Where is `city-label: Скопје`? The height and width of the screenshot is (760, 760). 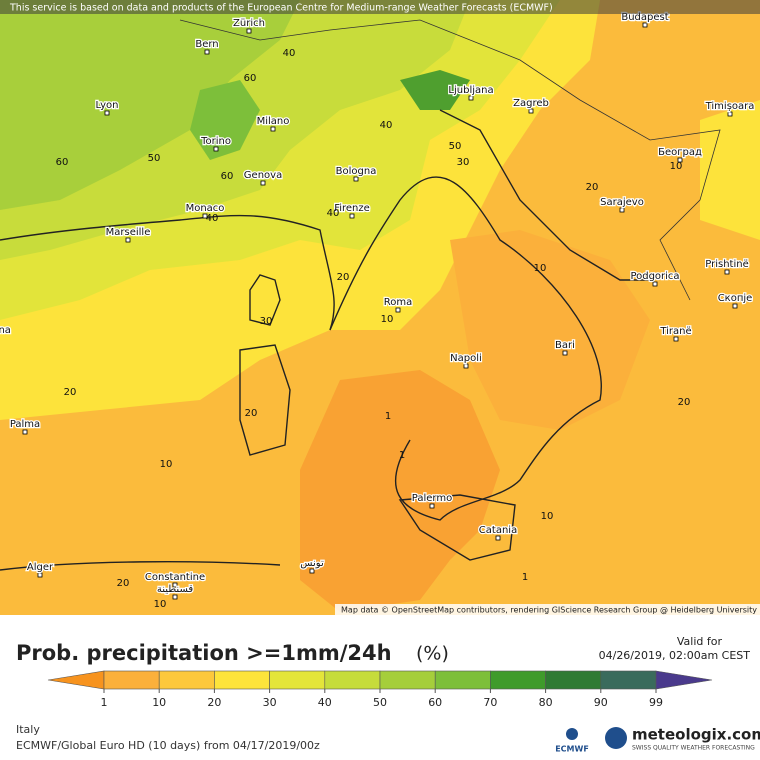
city-label: Скопје is located at coordinates (735, 298).